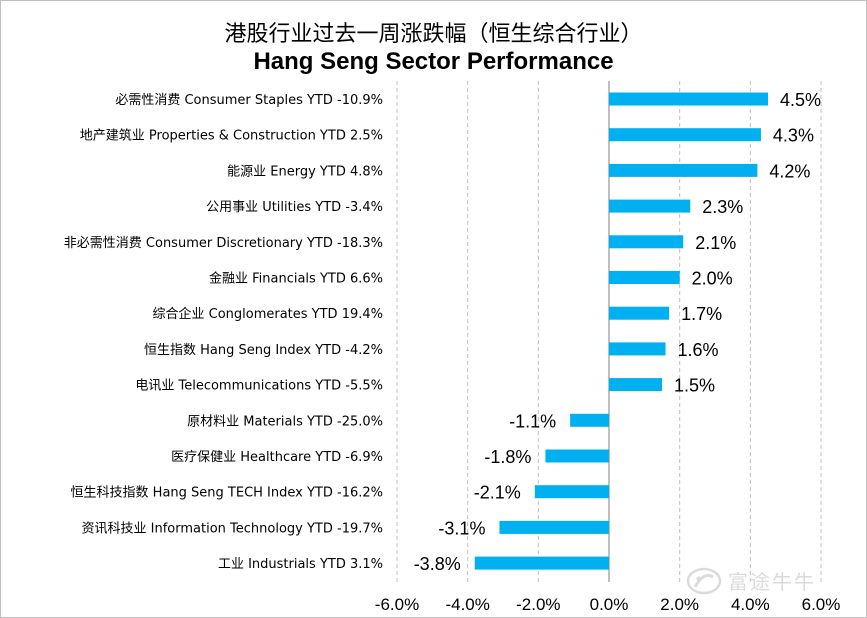 The width and height of the screenshot is (867, 618). What do you see at coordinates (437, 564) in the screenshot?
I see `data-label: -3.8%` at bounding box center [437, 564].